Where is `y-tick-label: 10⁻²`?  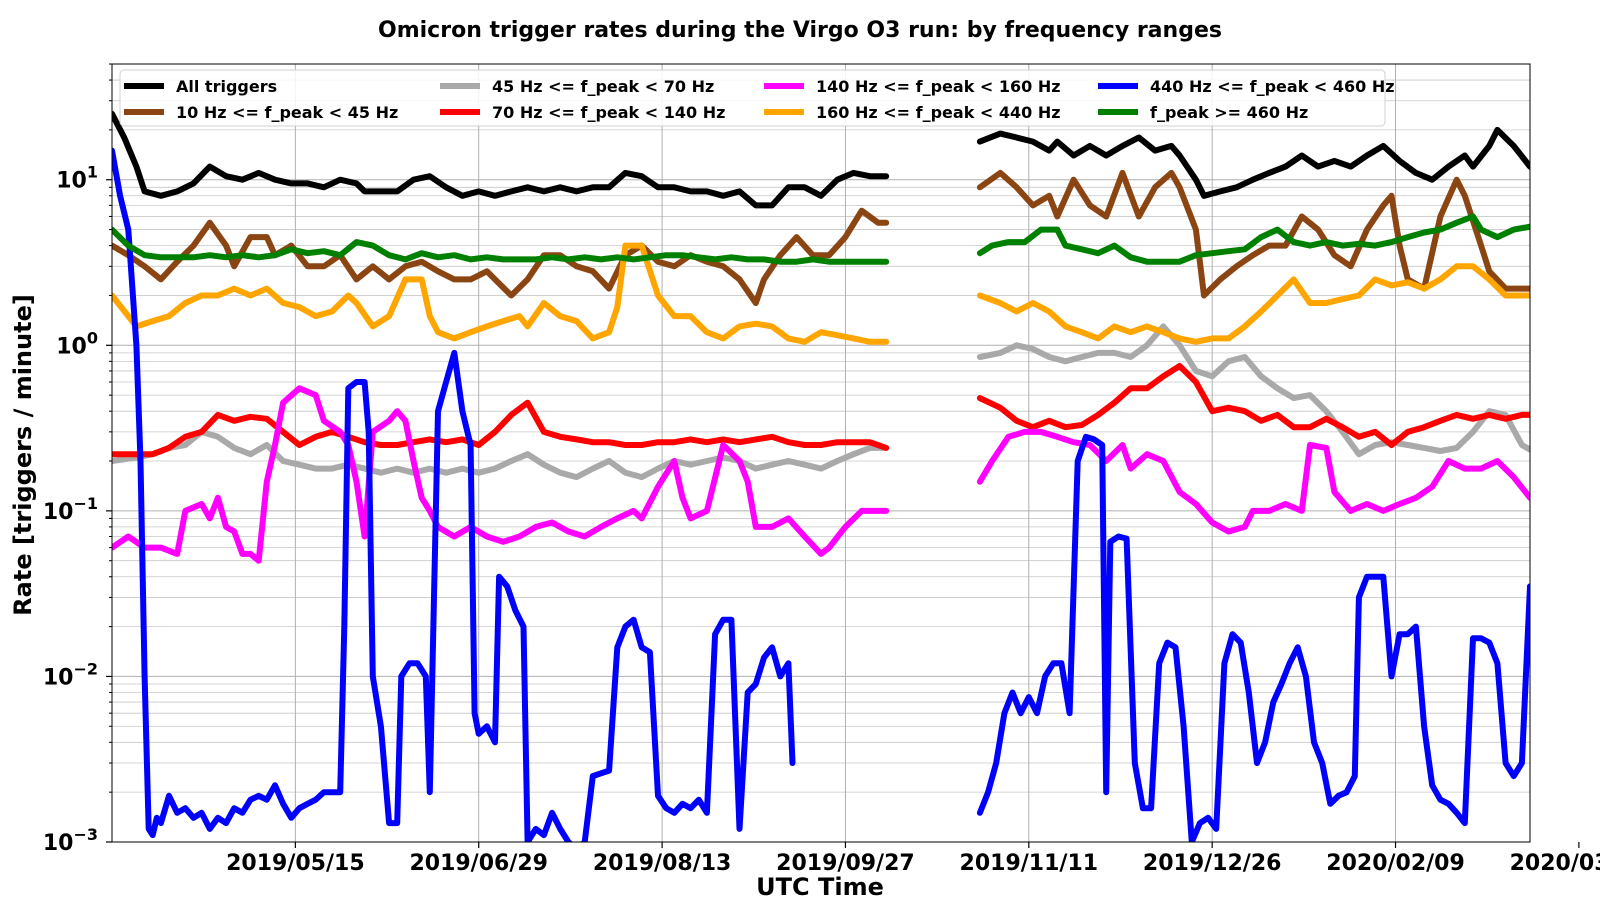 y-tick-label: 10⁻² is located at coordinates (70, 674).